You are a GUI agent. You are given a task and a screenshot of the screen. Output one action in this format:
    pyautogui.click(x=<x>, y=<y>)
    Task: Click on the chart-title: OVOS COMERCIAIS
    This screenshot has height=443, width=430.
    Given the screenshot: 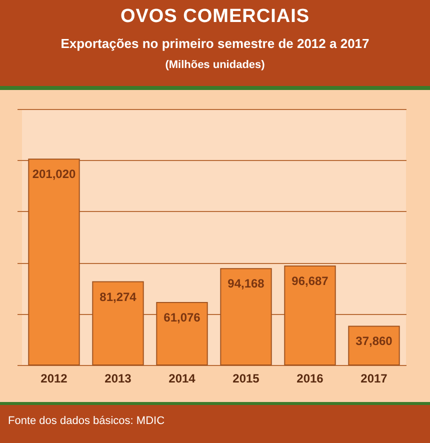 What is the action you would take?
    pyautogui.click(x=215, y=16)
    